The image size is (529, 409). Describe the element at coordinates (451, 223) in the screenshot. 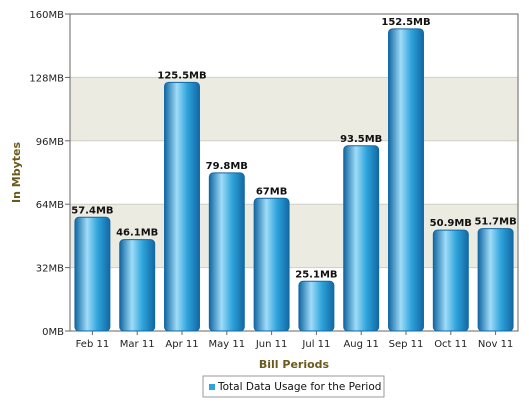

I see `data-label: 50.9MB` at that location.